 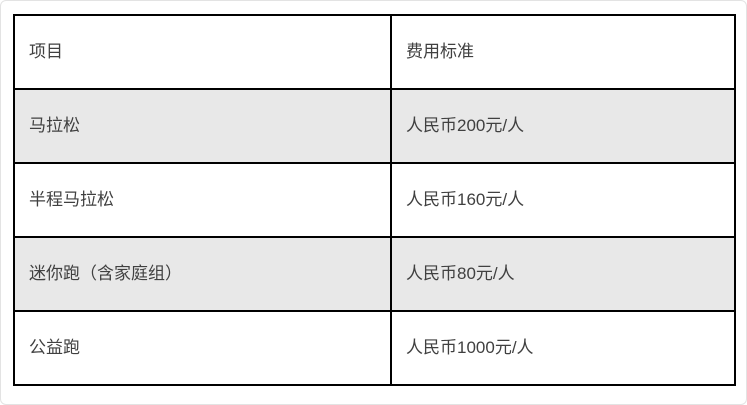 I want to click on cell-fee: 人民币80元/人, so click(x=563, y=274).